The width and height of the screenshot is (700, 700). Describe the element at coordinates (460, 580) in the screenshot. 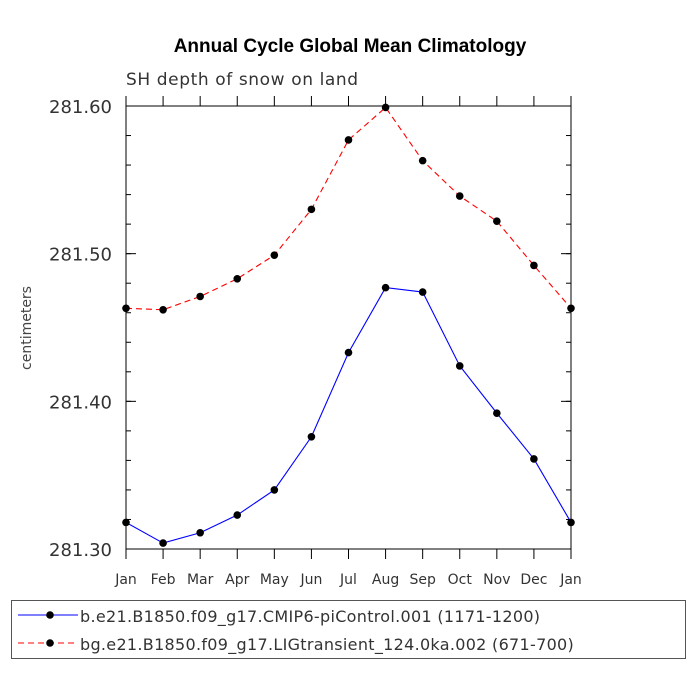

I see `x-tick-label: Oct` at that location.